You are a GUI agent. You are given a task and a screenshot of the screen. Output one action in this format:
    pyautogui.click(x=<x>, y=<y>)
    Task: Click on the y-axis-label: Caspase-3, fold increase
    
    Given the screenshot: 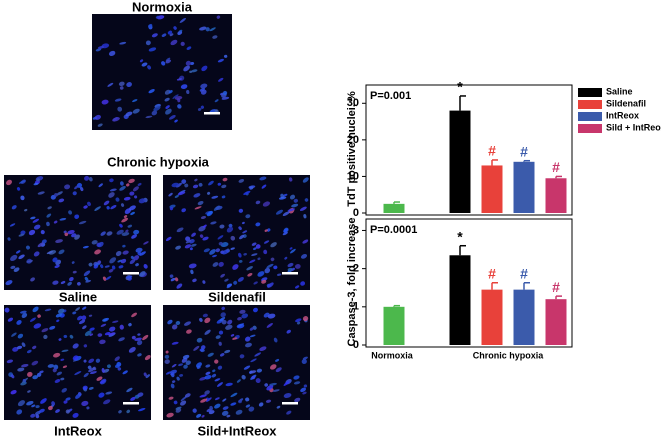 What is the action you would take?
    pyautogui.click(x=352, y=281)
    